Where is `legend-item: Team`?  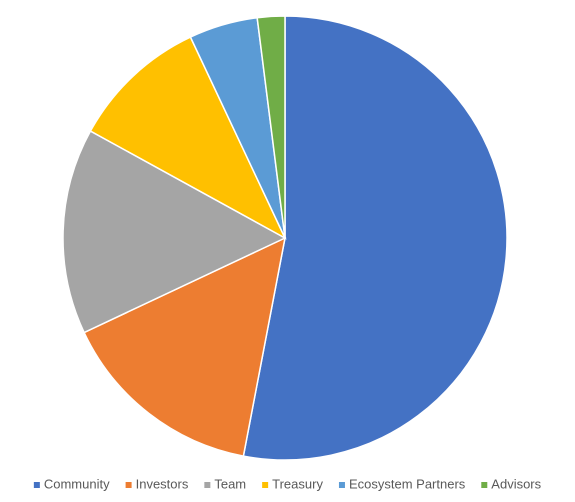 legend-item: Team is located at coordinates (225, 483).